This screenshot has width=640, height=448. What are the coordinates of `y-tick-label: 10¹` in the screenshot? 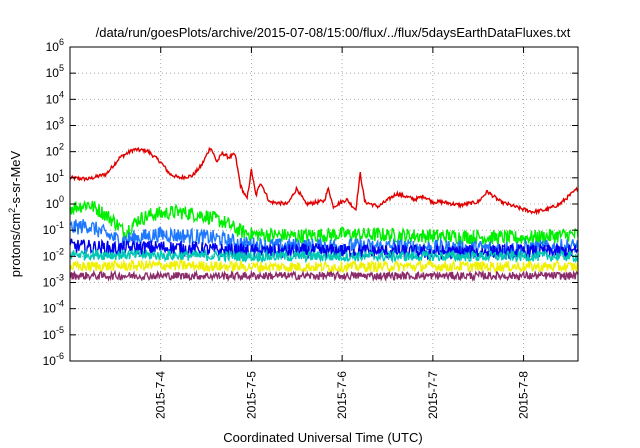 It's located at (55, 176).